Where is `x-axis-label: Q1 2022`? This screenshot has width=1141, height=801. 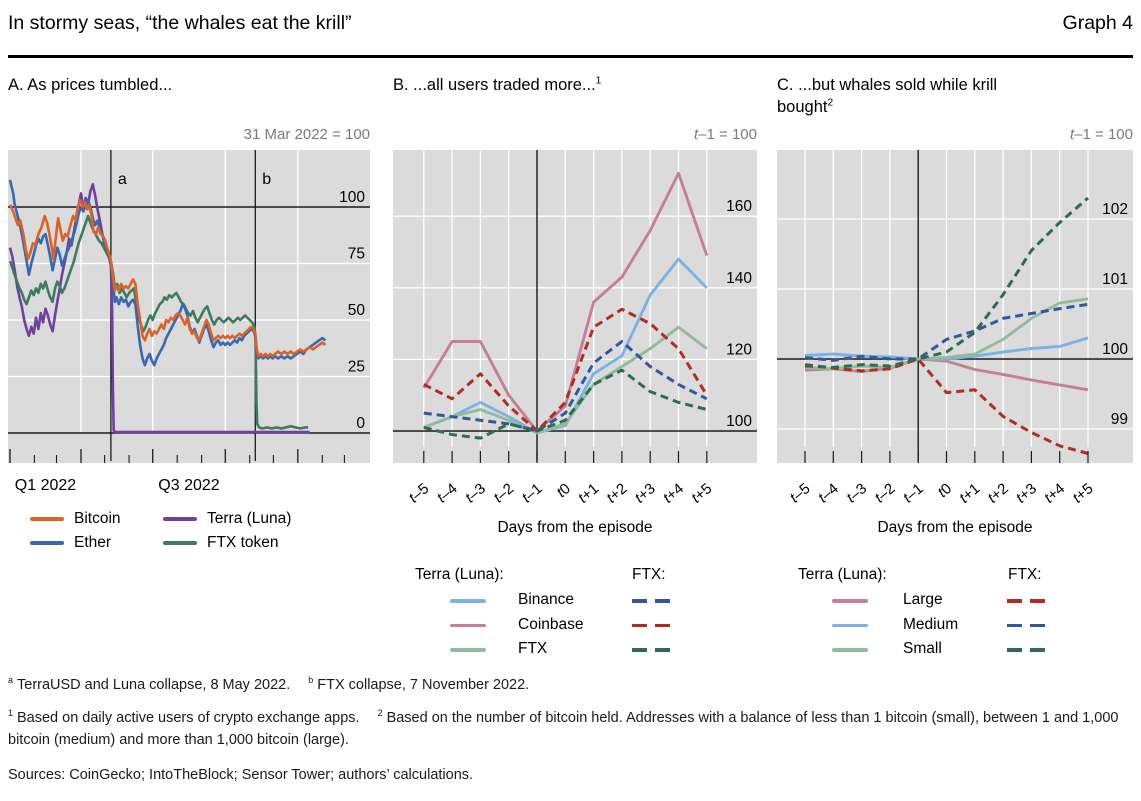 x-axis-label: Q1 2022 is located at coordinates (45, 485).